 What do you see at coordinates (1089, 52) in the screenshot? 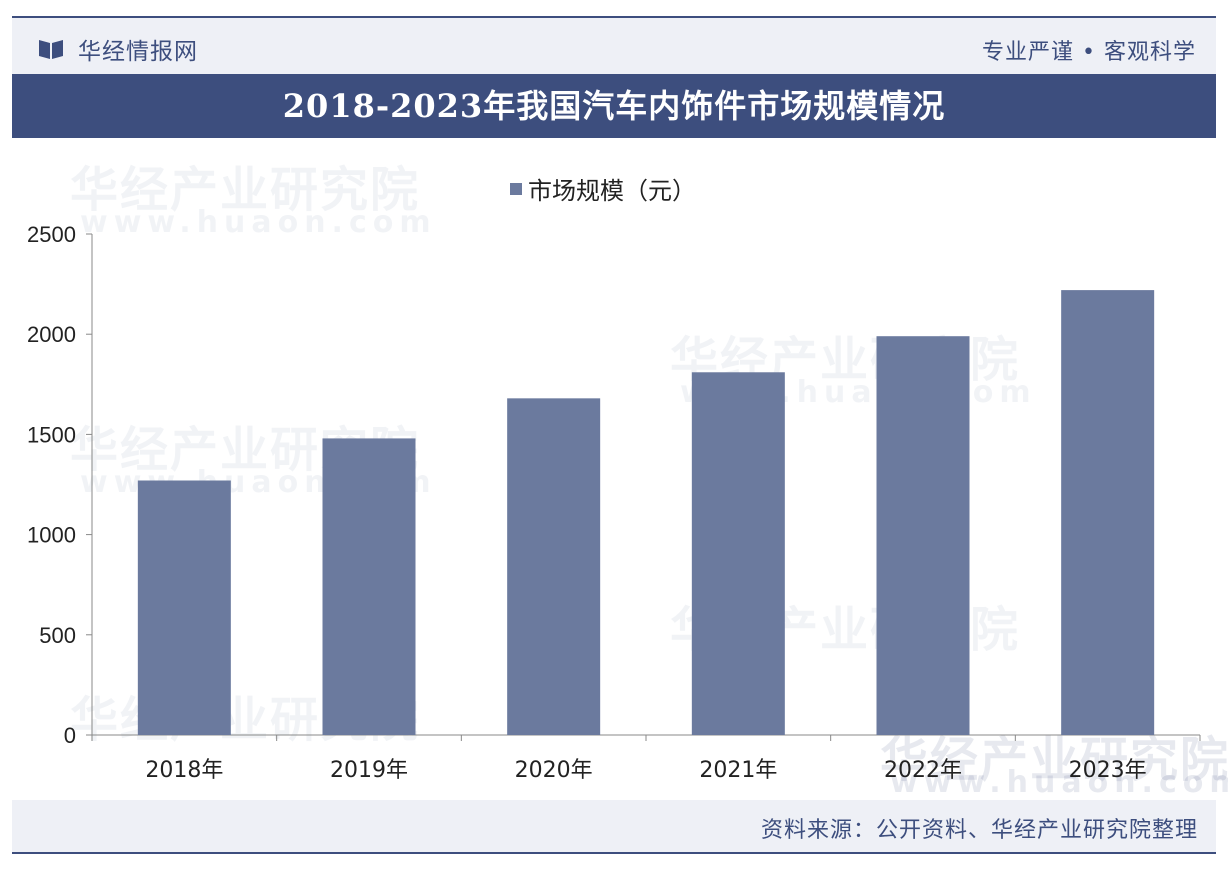
I see `slogan: 专业严谨 • 客观科学` at bounding box center [1089, 52].